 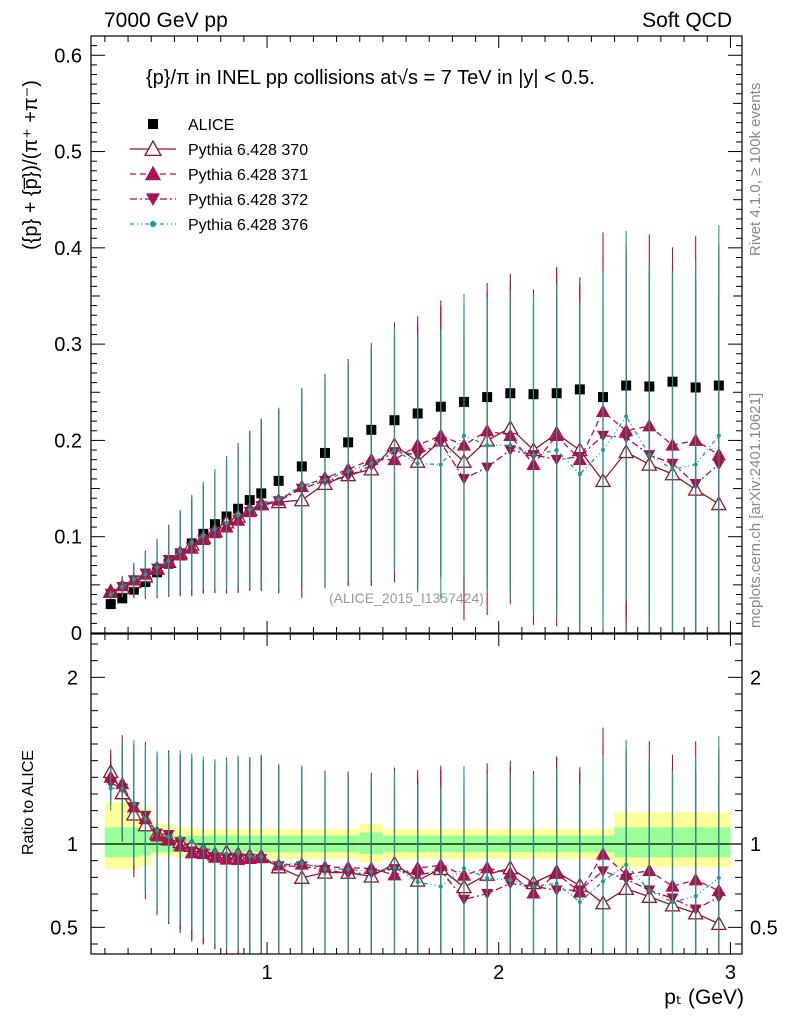 What do you see at coordinates (68, 249) in the screenshot?
I see `y-tick-label: 0.4` at bounding box center [68, 249].